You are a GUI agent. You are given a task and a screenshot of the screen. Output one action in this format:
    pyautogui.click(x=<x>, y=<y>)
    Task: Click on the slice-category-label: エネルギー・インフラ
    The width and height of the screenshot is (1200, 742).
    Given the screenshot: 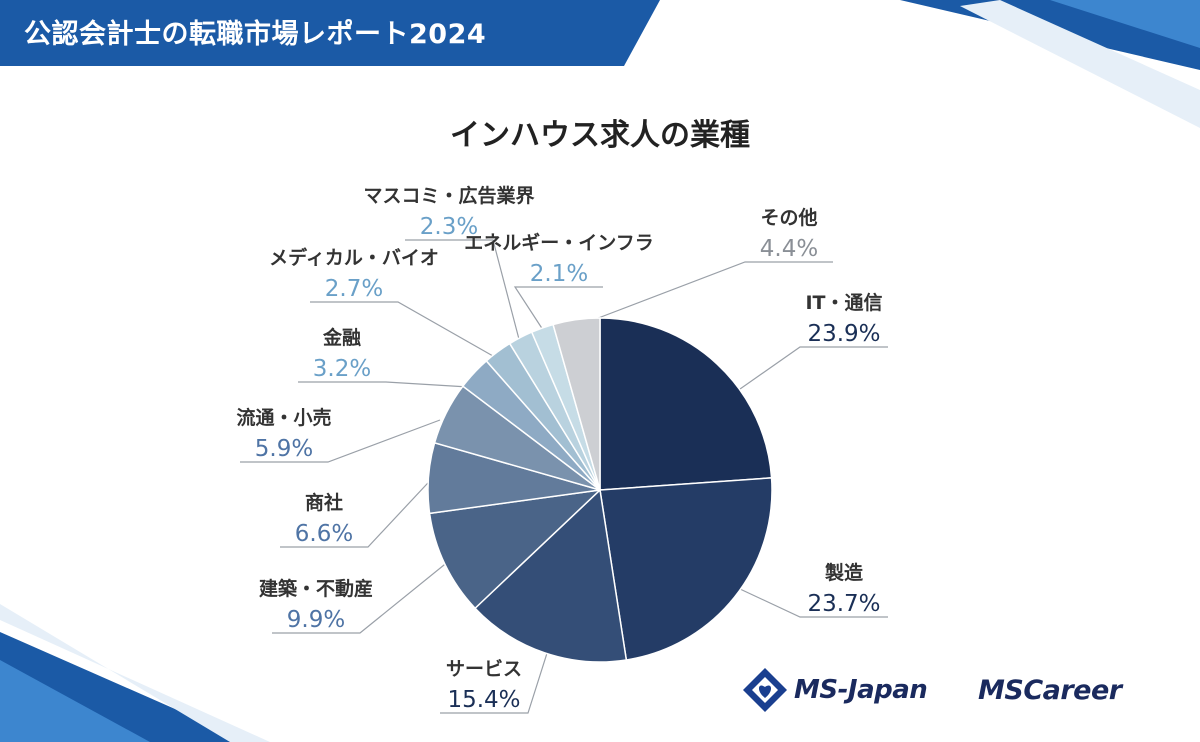 What is the action you would take?
    pyautogui.click(x=558, y=243)
    